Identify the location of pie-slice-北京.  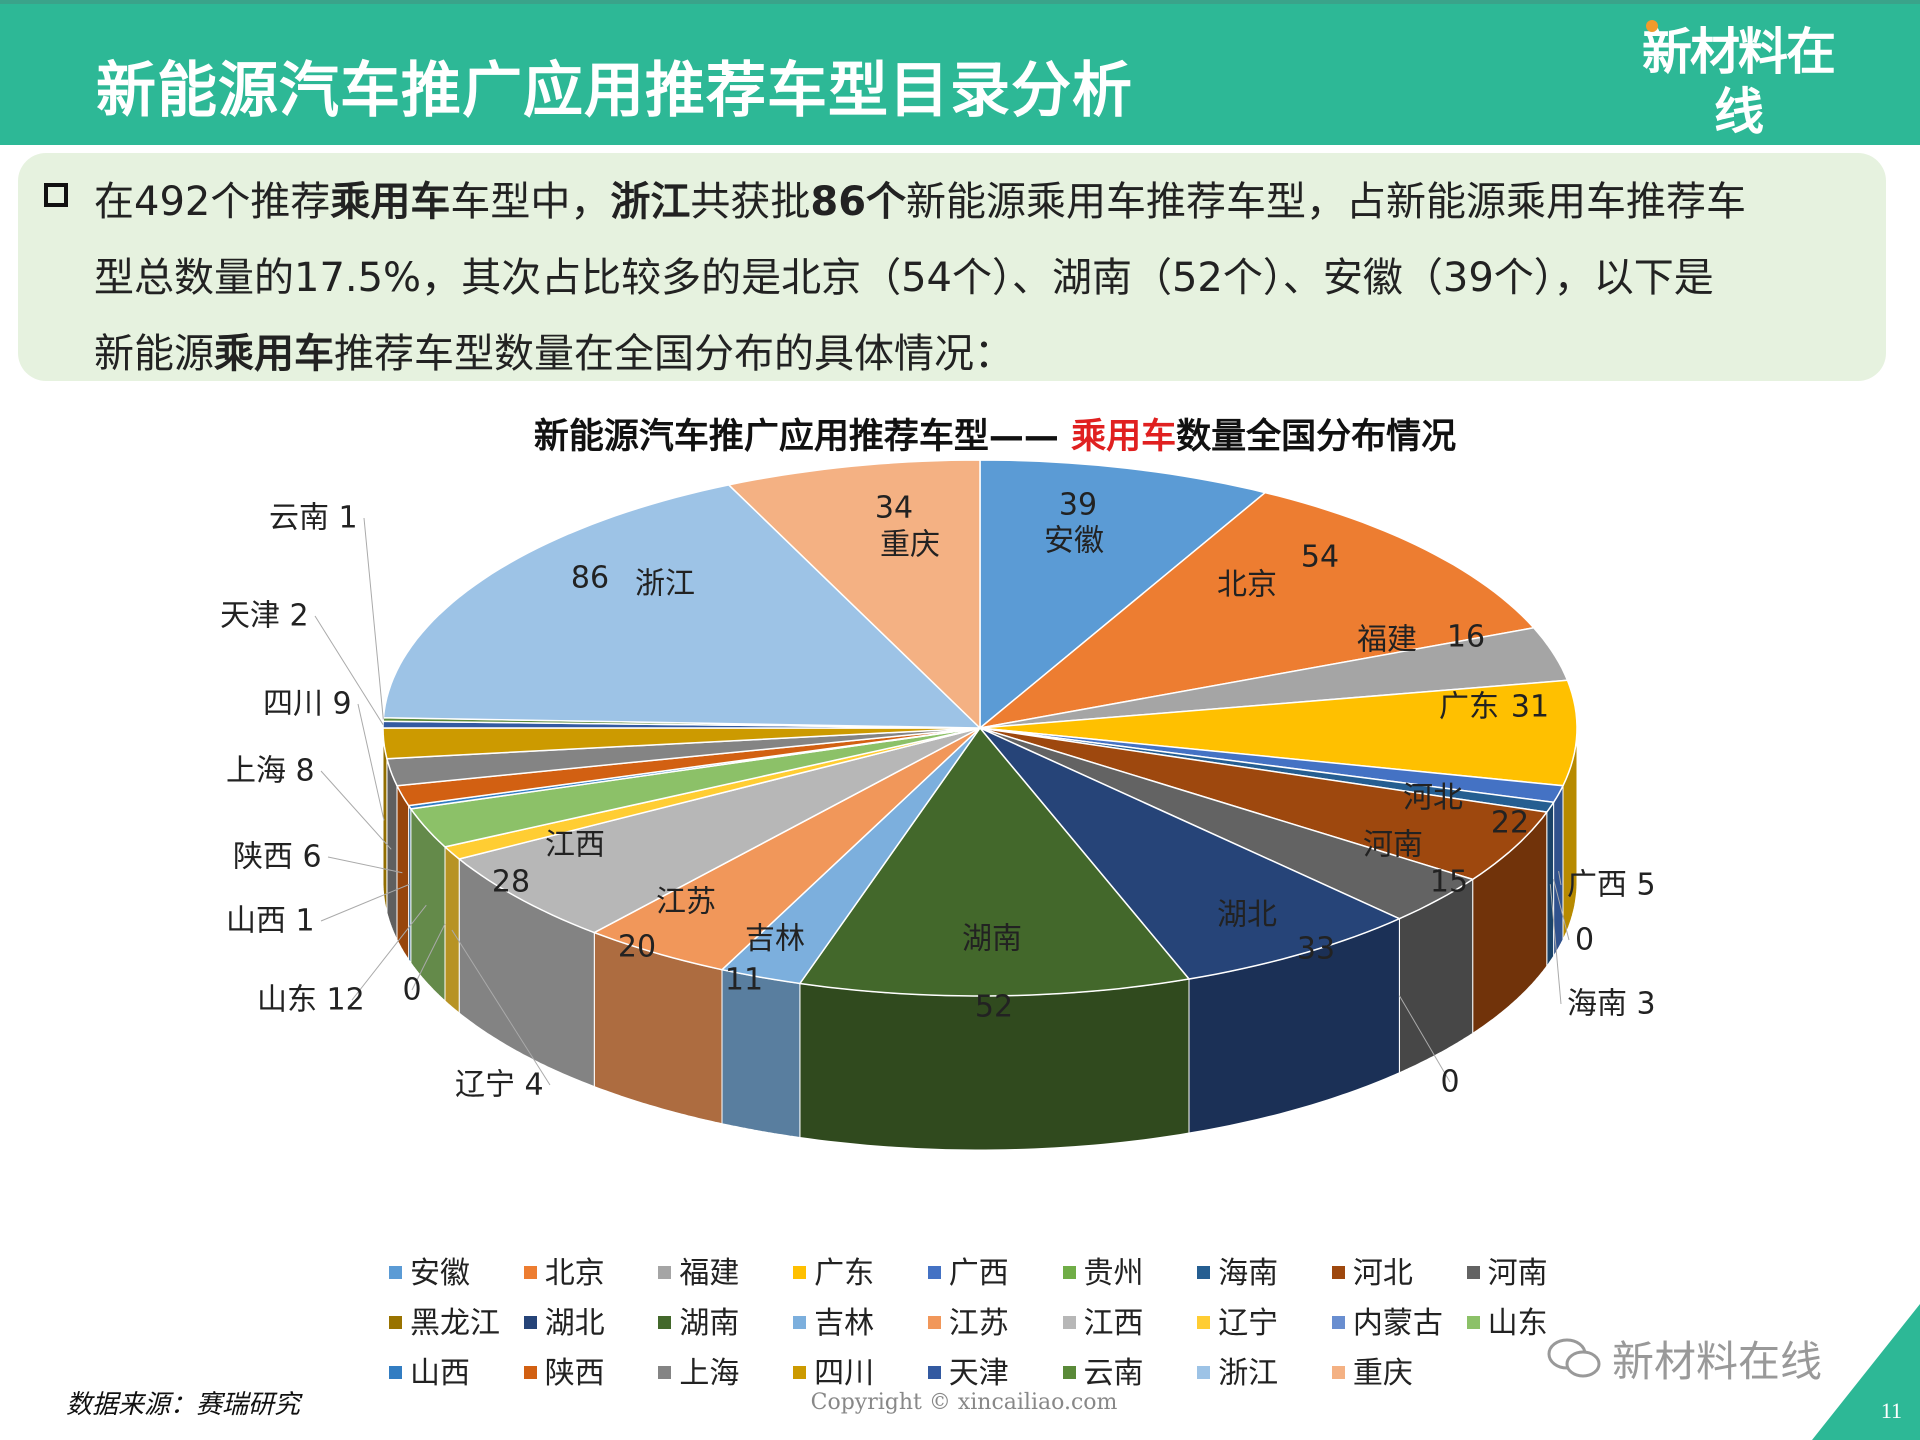
(1256, 610).